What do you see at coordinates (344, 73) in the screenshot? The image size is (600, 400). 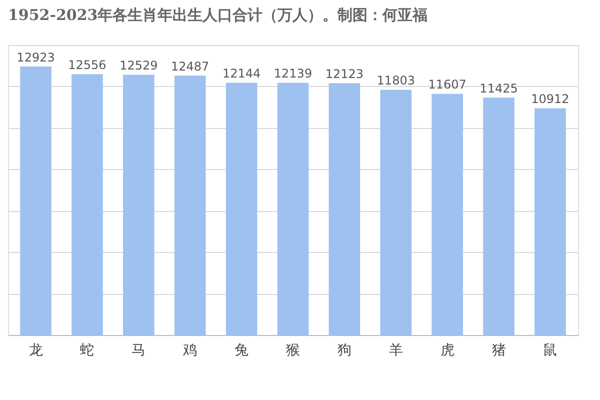 I see `data-label: 12123` at bounding box center [344, 73].